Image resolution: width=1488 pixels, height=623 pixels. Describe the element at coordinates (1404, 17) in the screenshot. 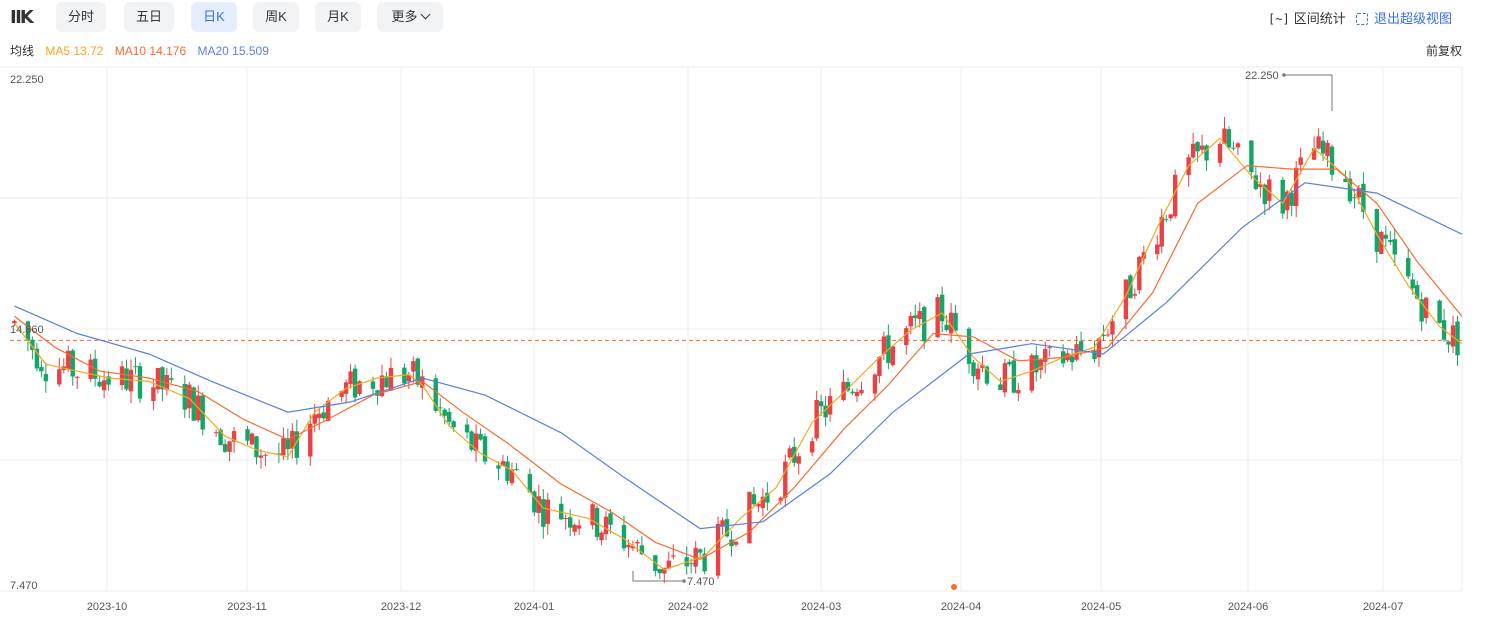

I see `exit-super-view-button: 退出超级视图` at that location.